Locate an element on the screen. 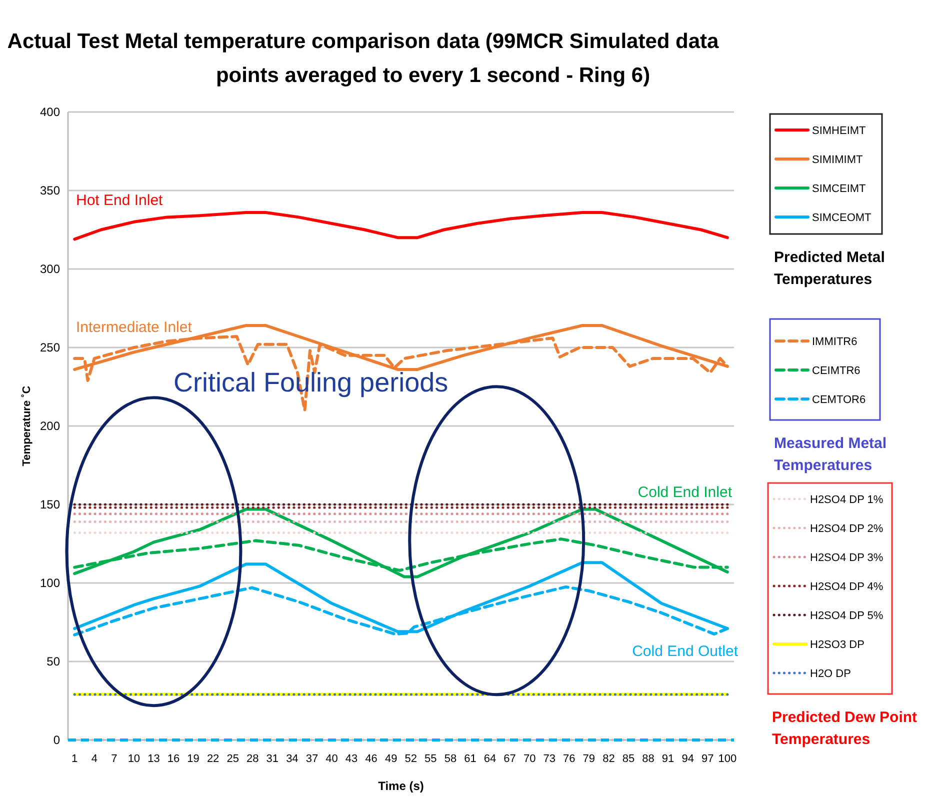 The height and width of the screenshot is (812, 944). x-tick-label: 4 is located at coordinates (94, 759).